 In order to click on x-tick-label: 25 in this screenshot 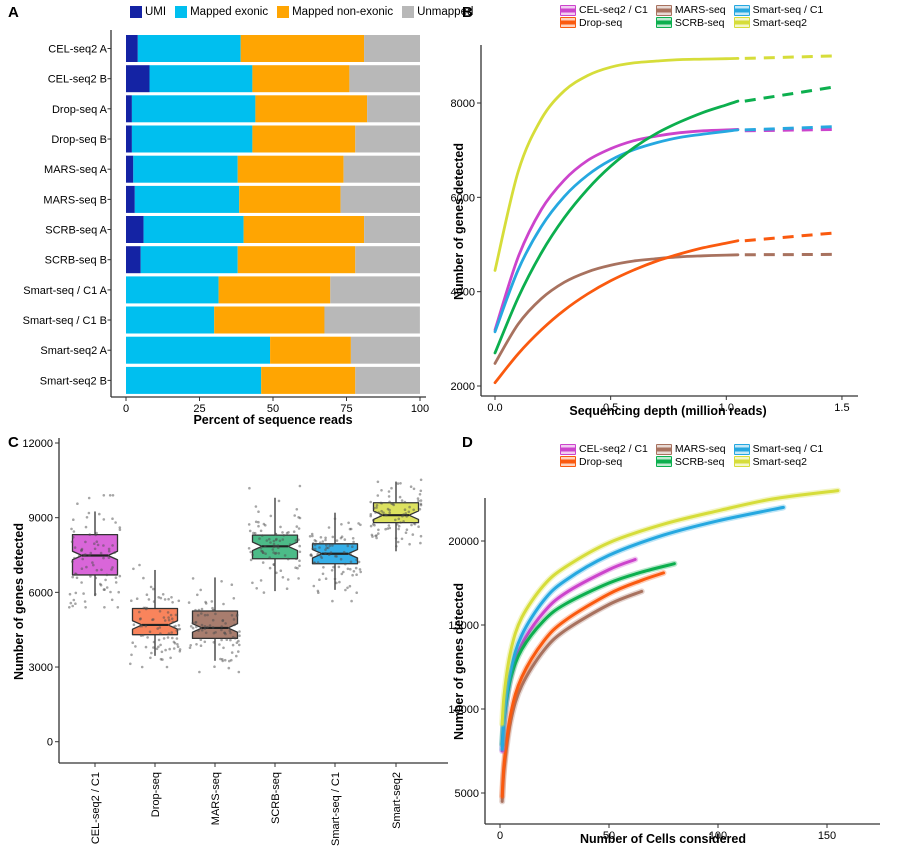, I will do `click(199, 409)`.